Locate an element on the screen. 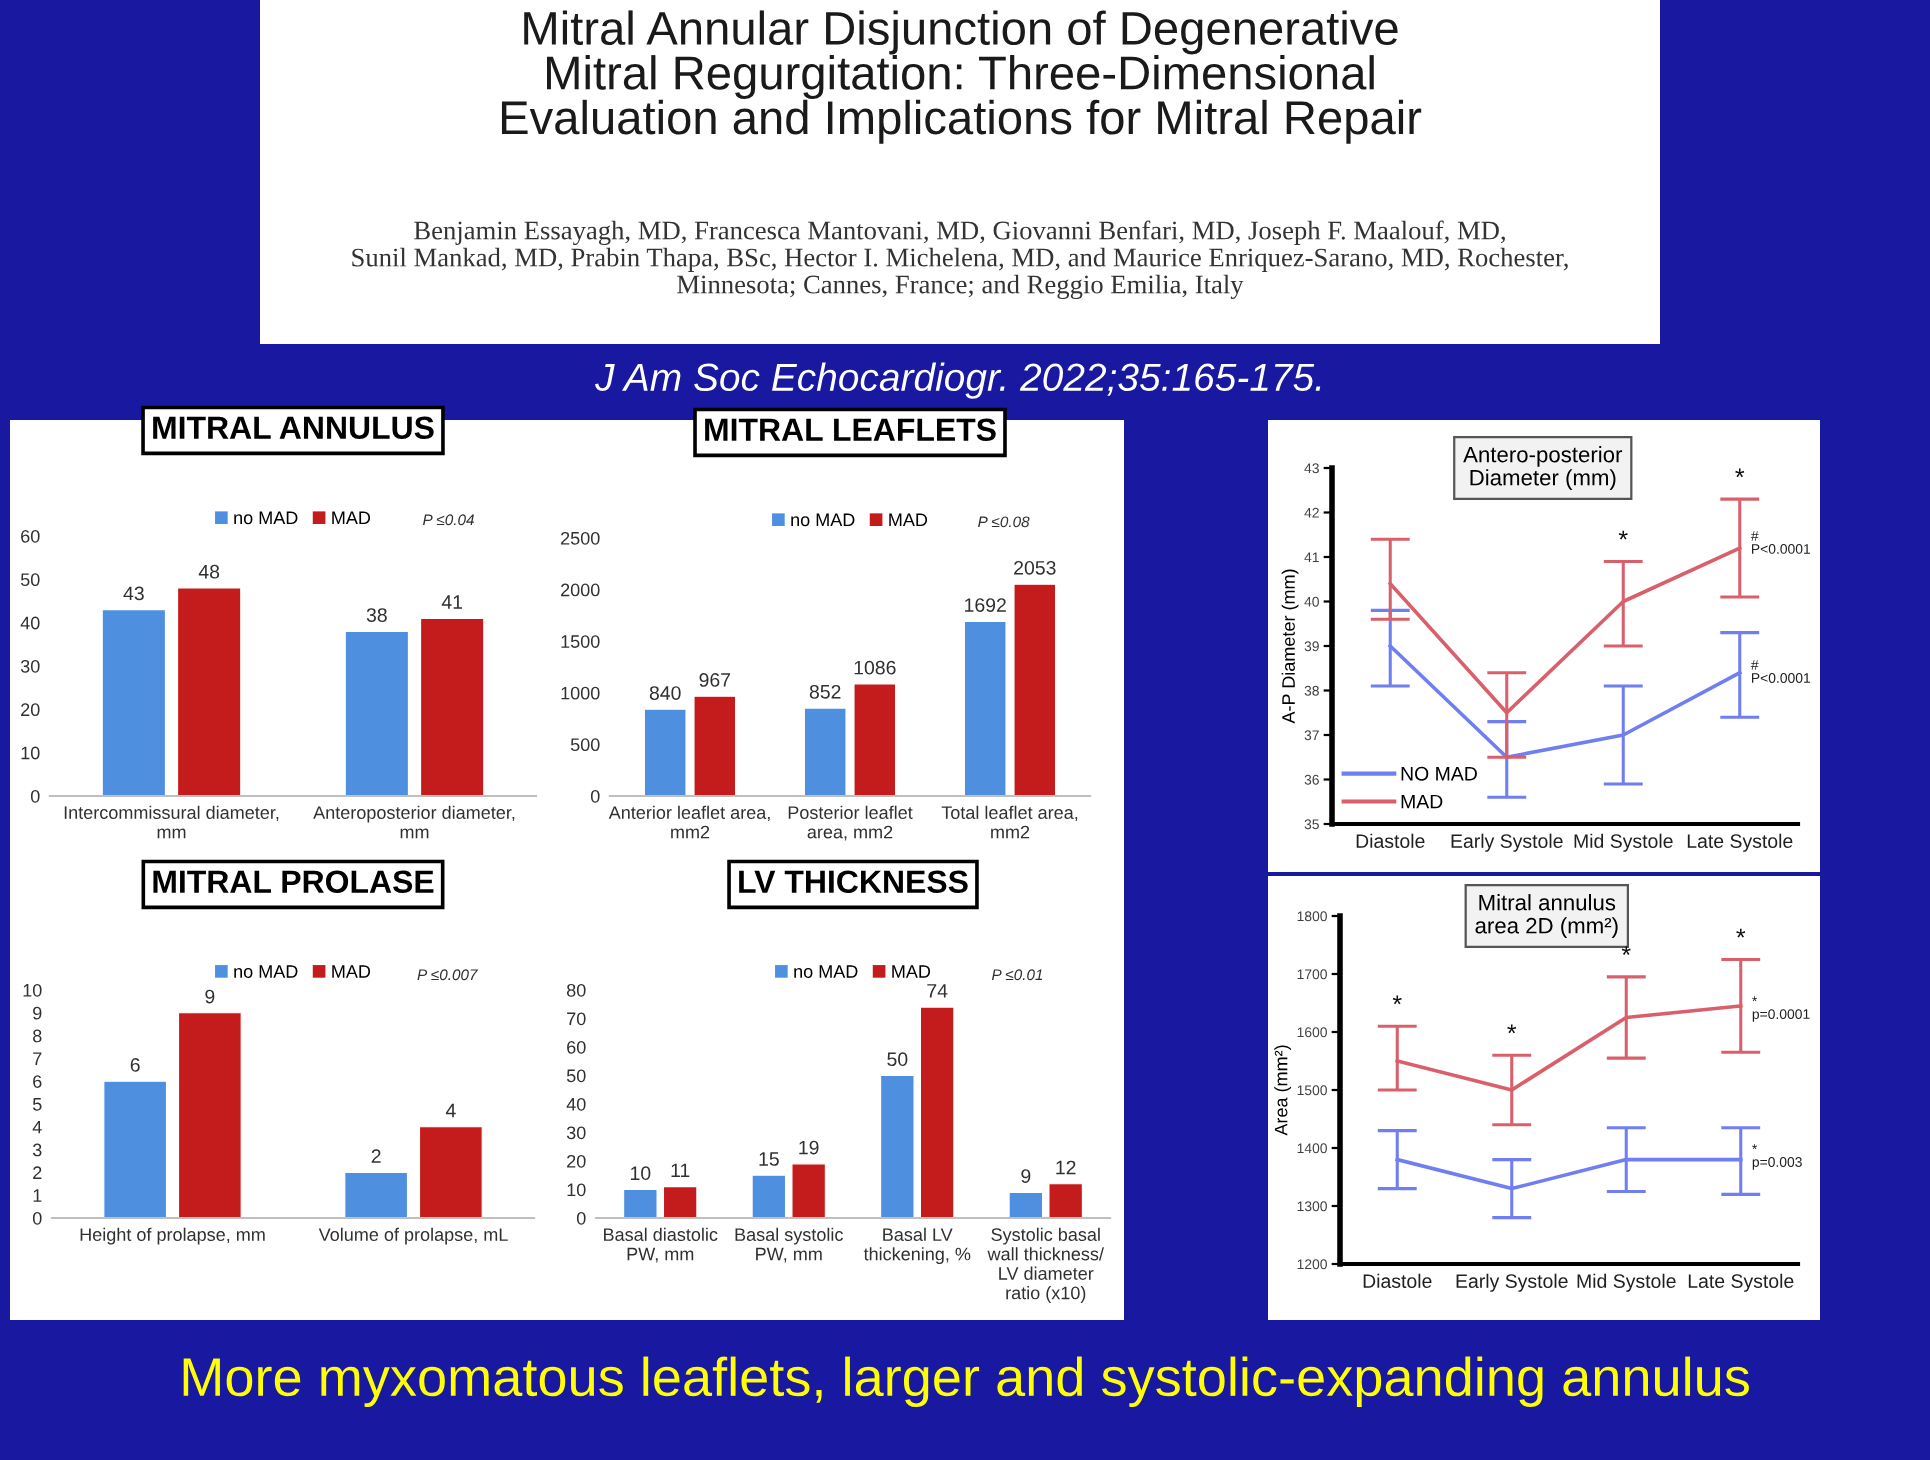  chart-title: Mitral annulus area 2D (mm²) is located at coordinates (1546, 916).